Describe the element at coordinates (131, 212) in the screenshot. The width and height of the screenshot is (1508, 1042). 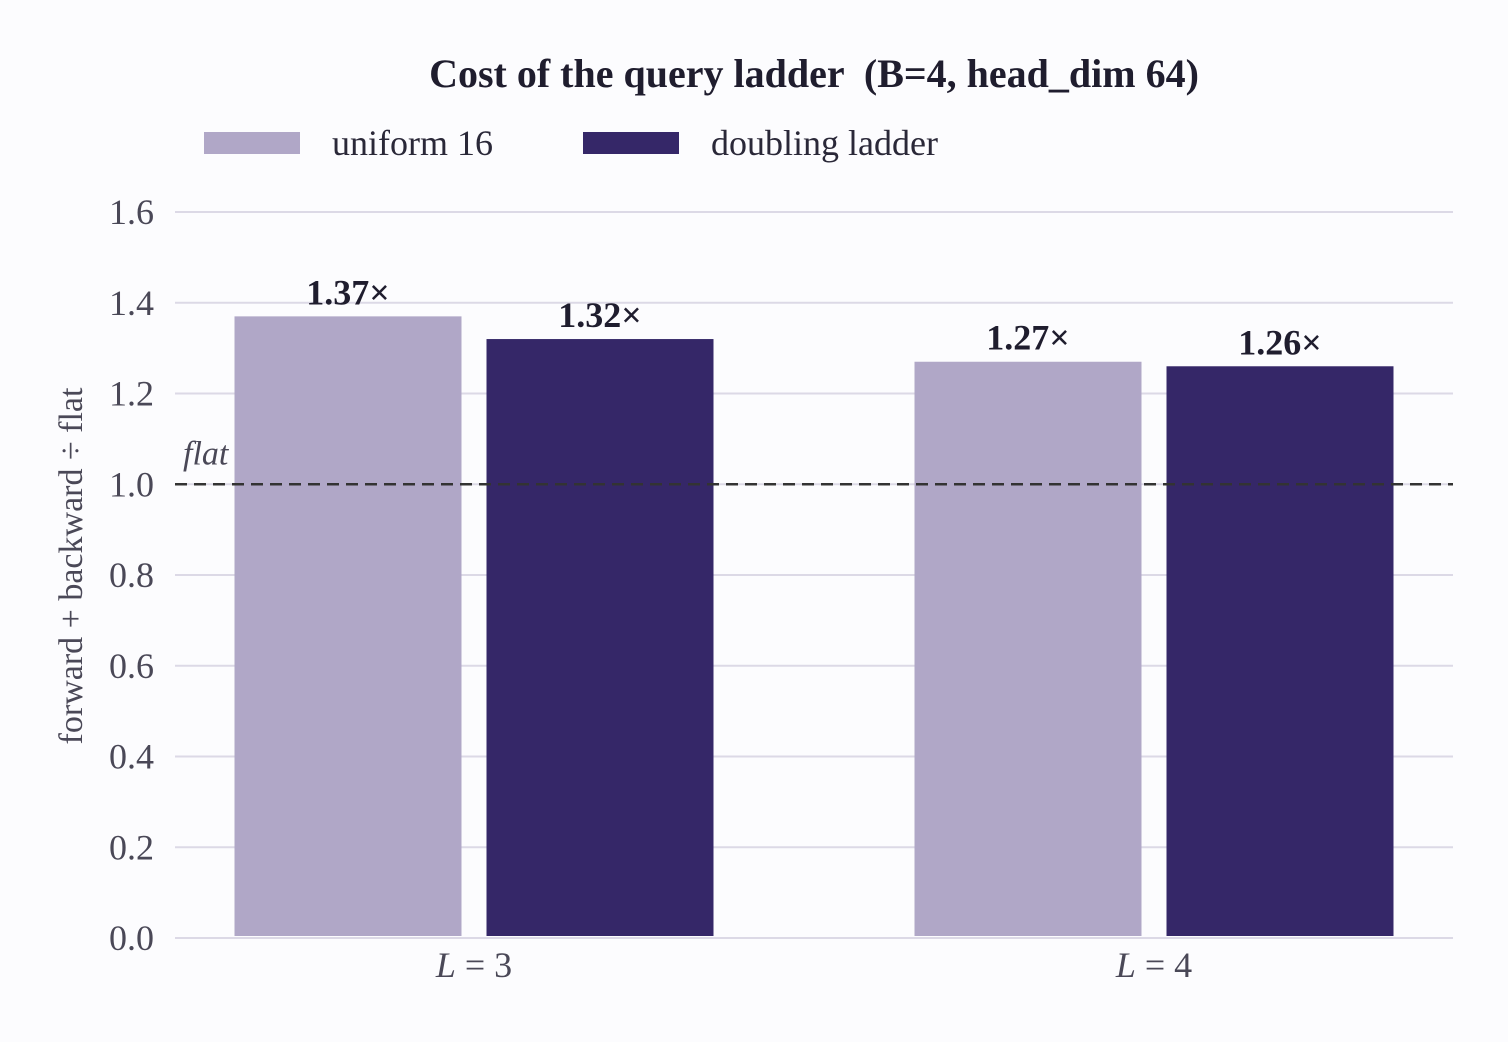
I see `y-tick-label: 1.6` at that location.